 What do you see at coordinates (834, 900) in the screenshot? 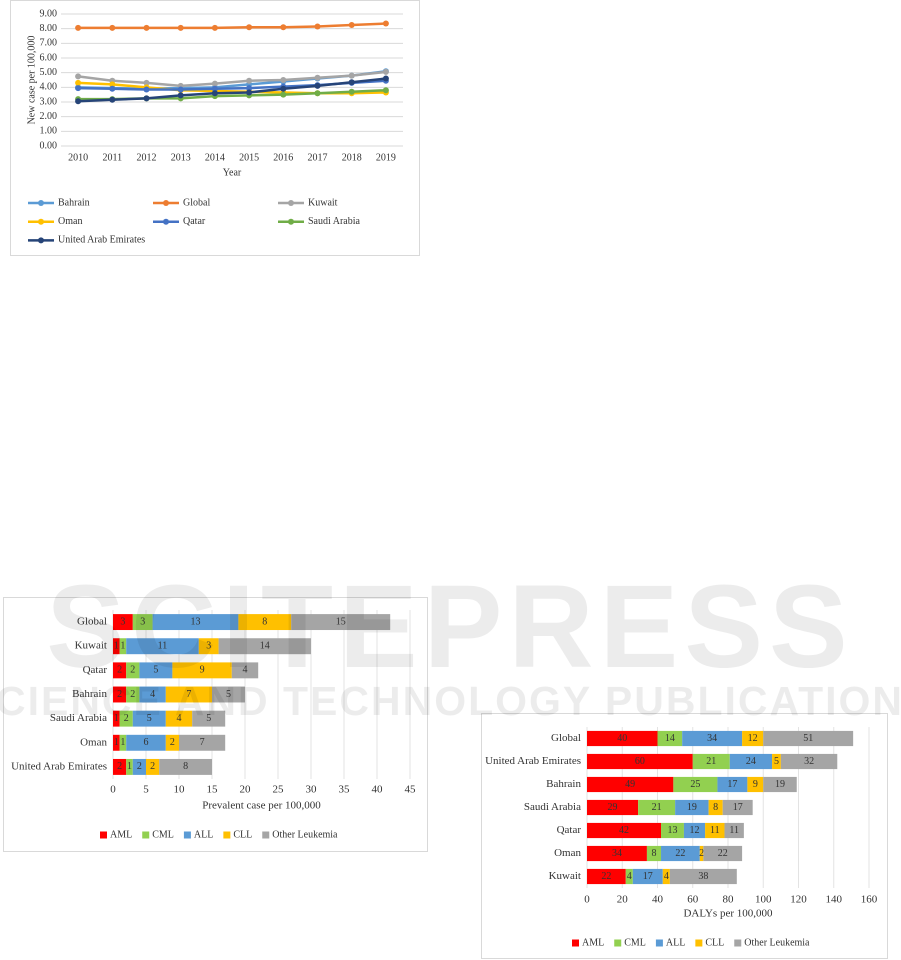
I see `x-tick-label: 140` at bounding box center [834, 900].